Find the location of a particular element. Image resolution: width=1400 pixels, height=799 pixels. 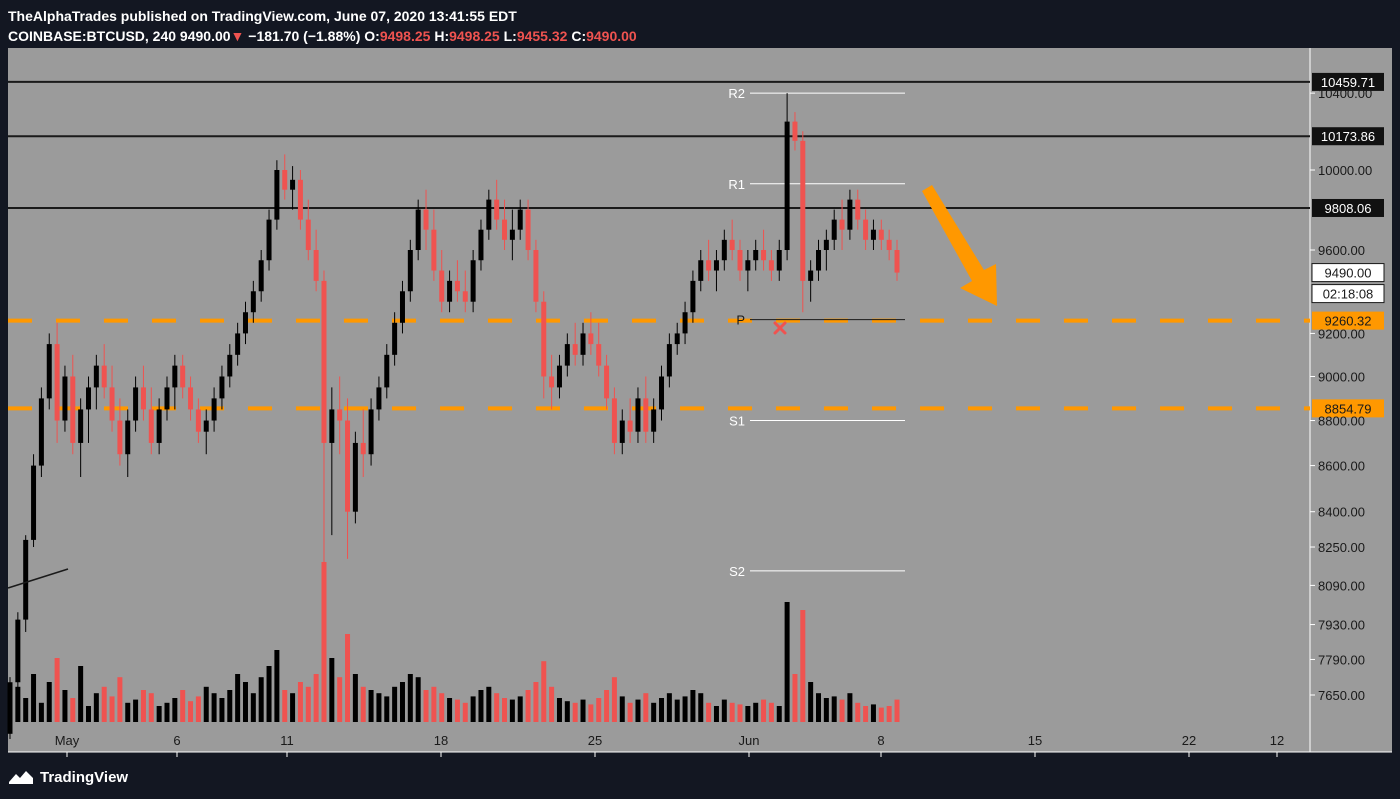

open-value: 9498.25 is located at coordinates (405, 36).